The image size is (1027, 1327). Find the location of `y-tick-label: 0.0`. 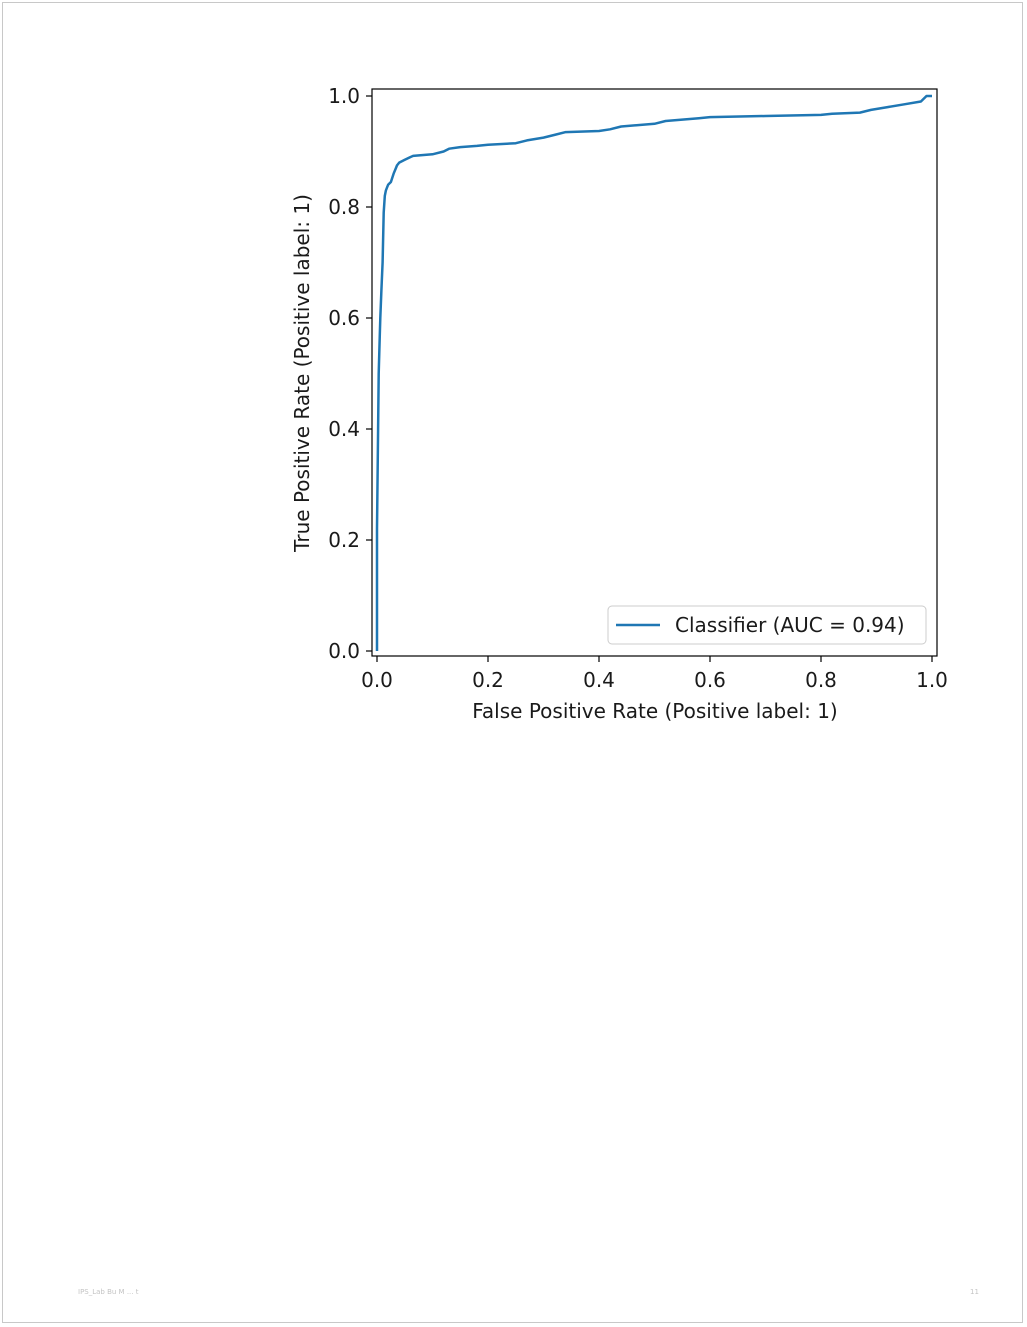

y-tick-label: 0.0 is located at coordinates (344, 651).